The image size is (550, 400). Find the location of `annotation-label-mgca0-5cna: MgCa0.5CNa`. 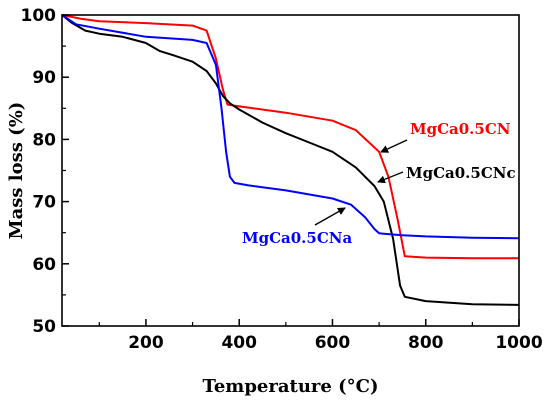

annotation-label-mgca0-5cna: MgCa0.5CNa is located at coordinates (297, 238).